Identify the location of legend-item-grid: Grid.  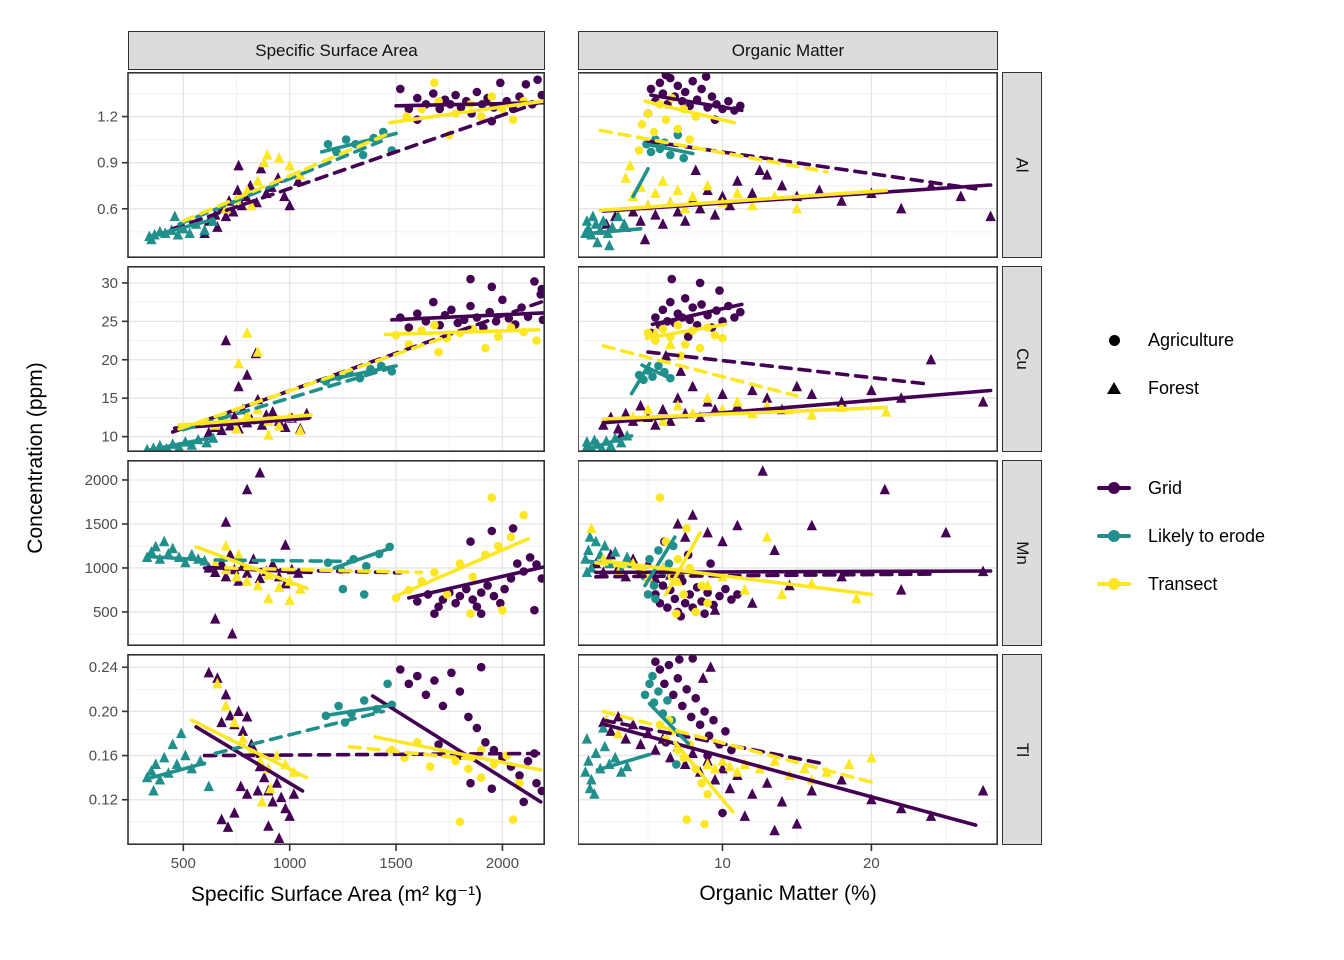
(1180, 488).